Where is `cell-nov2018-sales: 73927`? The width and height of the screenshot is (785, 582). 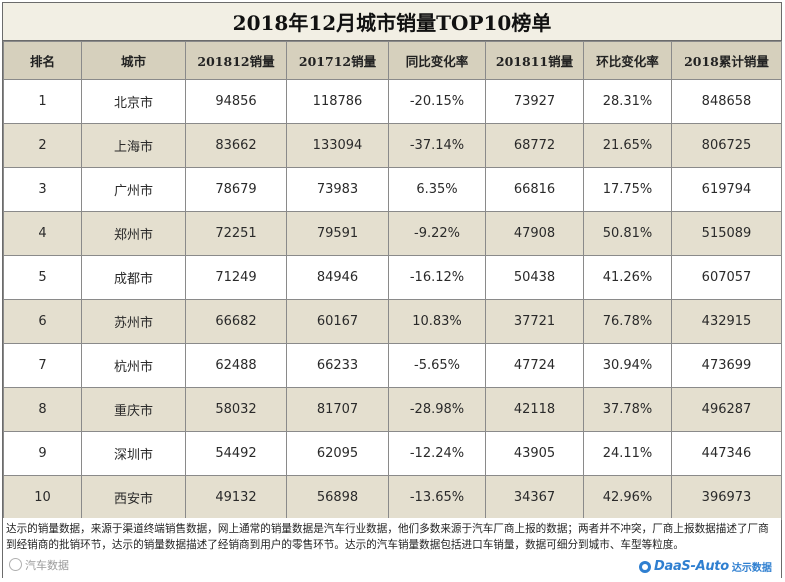
cell-nov2018-sales: 73927 is located at coordinates (534, 101).